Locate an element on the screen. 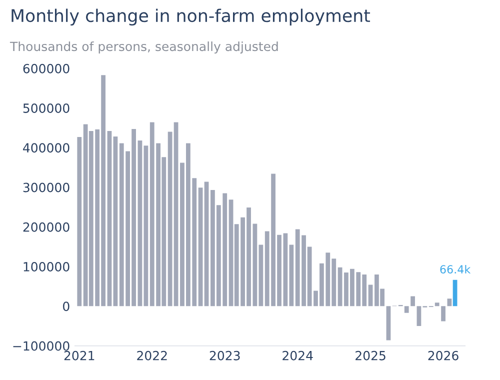 The width and height of the screenshot is (500, 380). x-tick-label: 2023 is located at coordinates (225, 355).